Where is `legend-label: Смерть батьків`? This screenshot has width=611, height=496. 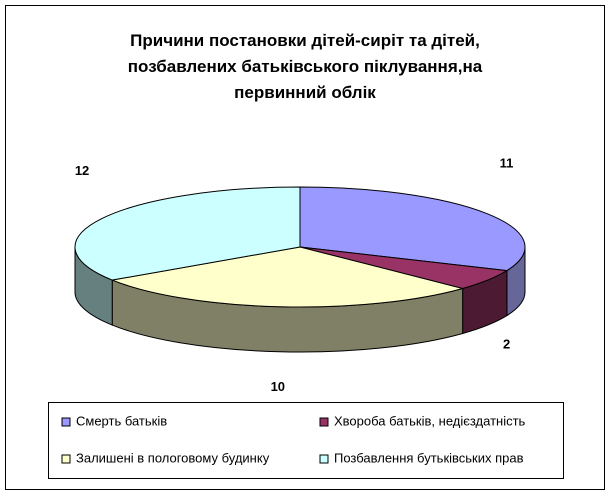
legend-label: Смерть батьків is located at coordinates (121, 420).